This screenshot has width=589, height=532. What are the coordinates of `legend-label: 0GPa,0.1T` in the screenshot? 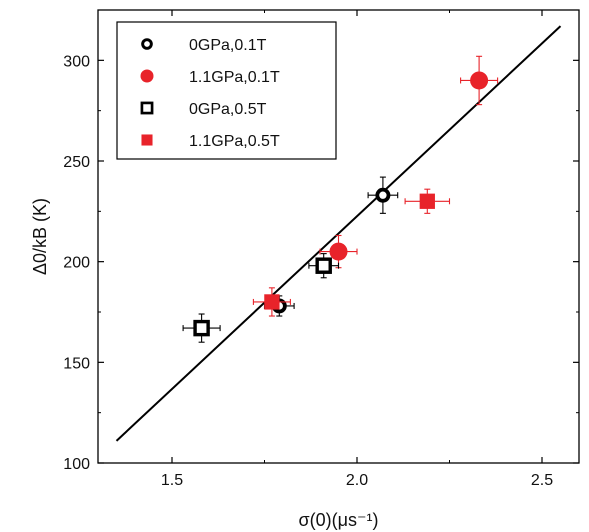 It's located at (228, 45).